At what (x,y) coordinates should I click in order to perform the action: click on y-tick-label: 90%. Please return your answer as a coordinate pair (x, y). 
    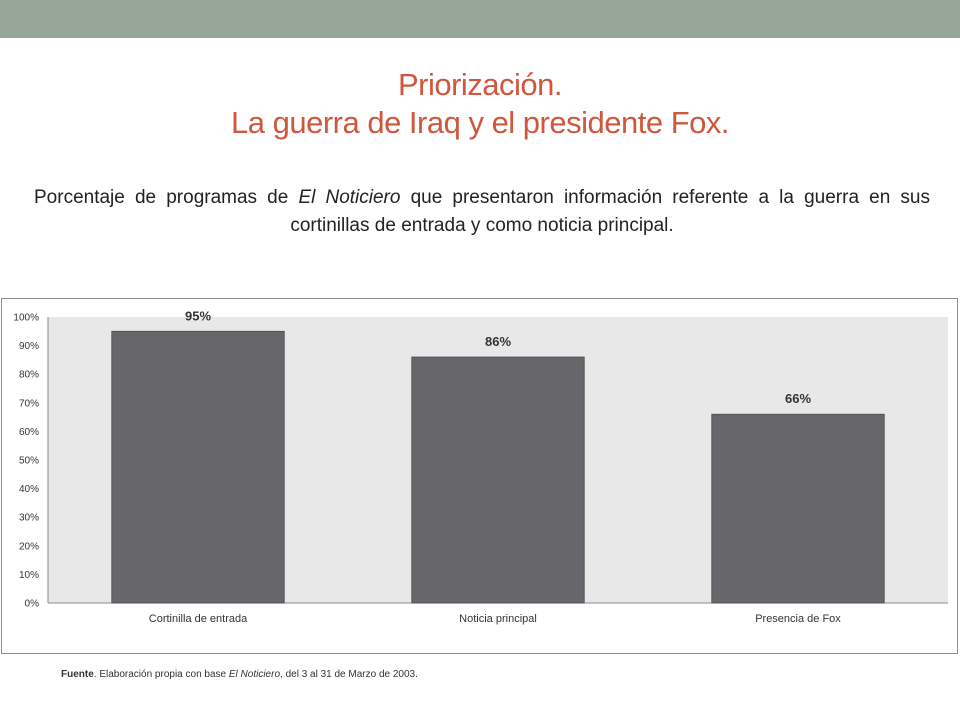
    Looking at the image, I should click on (29, 346).